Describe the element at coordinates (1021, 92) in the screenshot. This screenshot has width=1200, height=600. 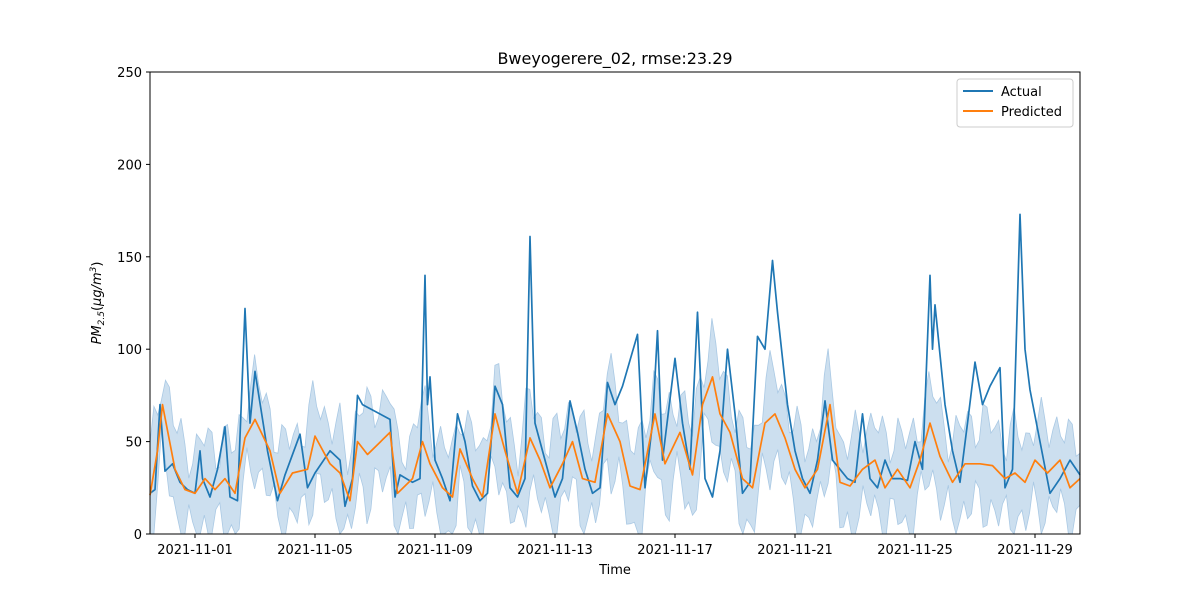
I see `legend-label-actual: Actual` at that location.